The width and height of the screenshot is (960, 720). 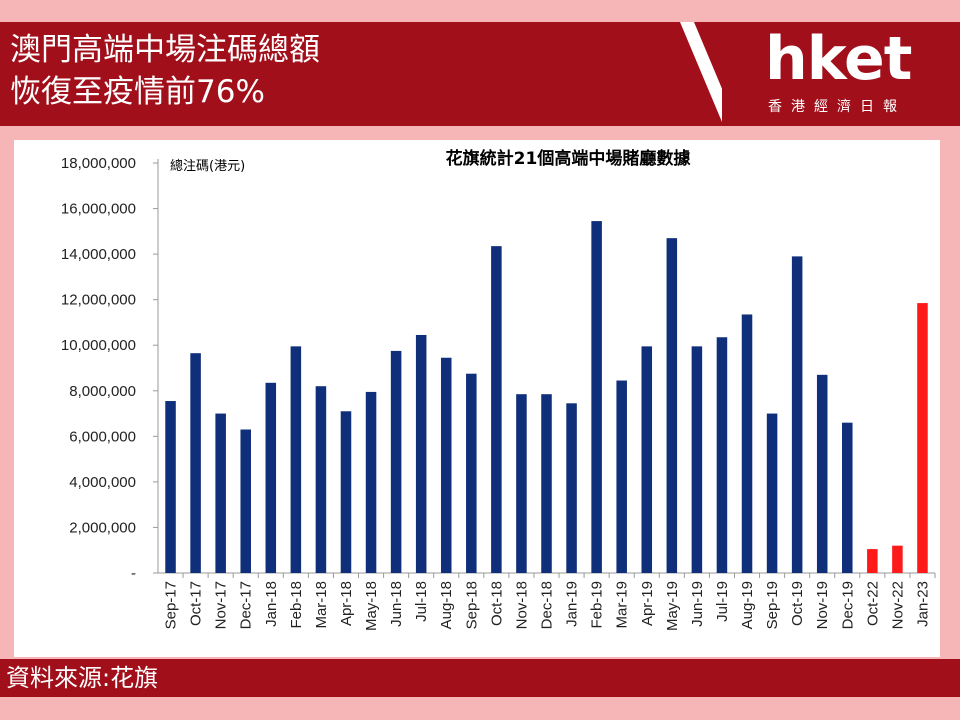 I want to click on x-tick-label: Jan-23, so click(x=922, y=604).